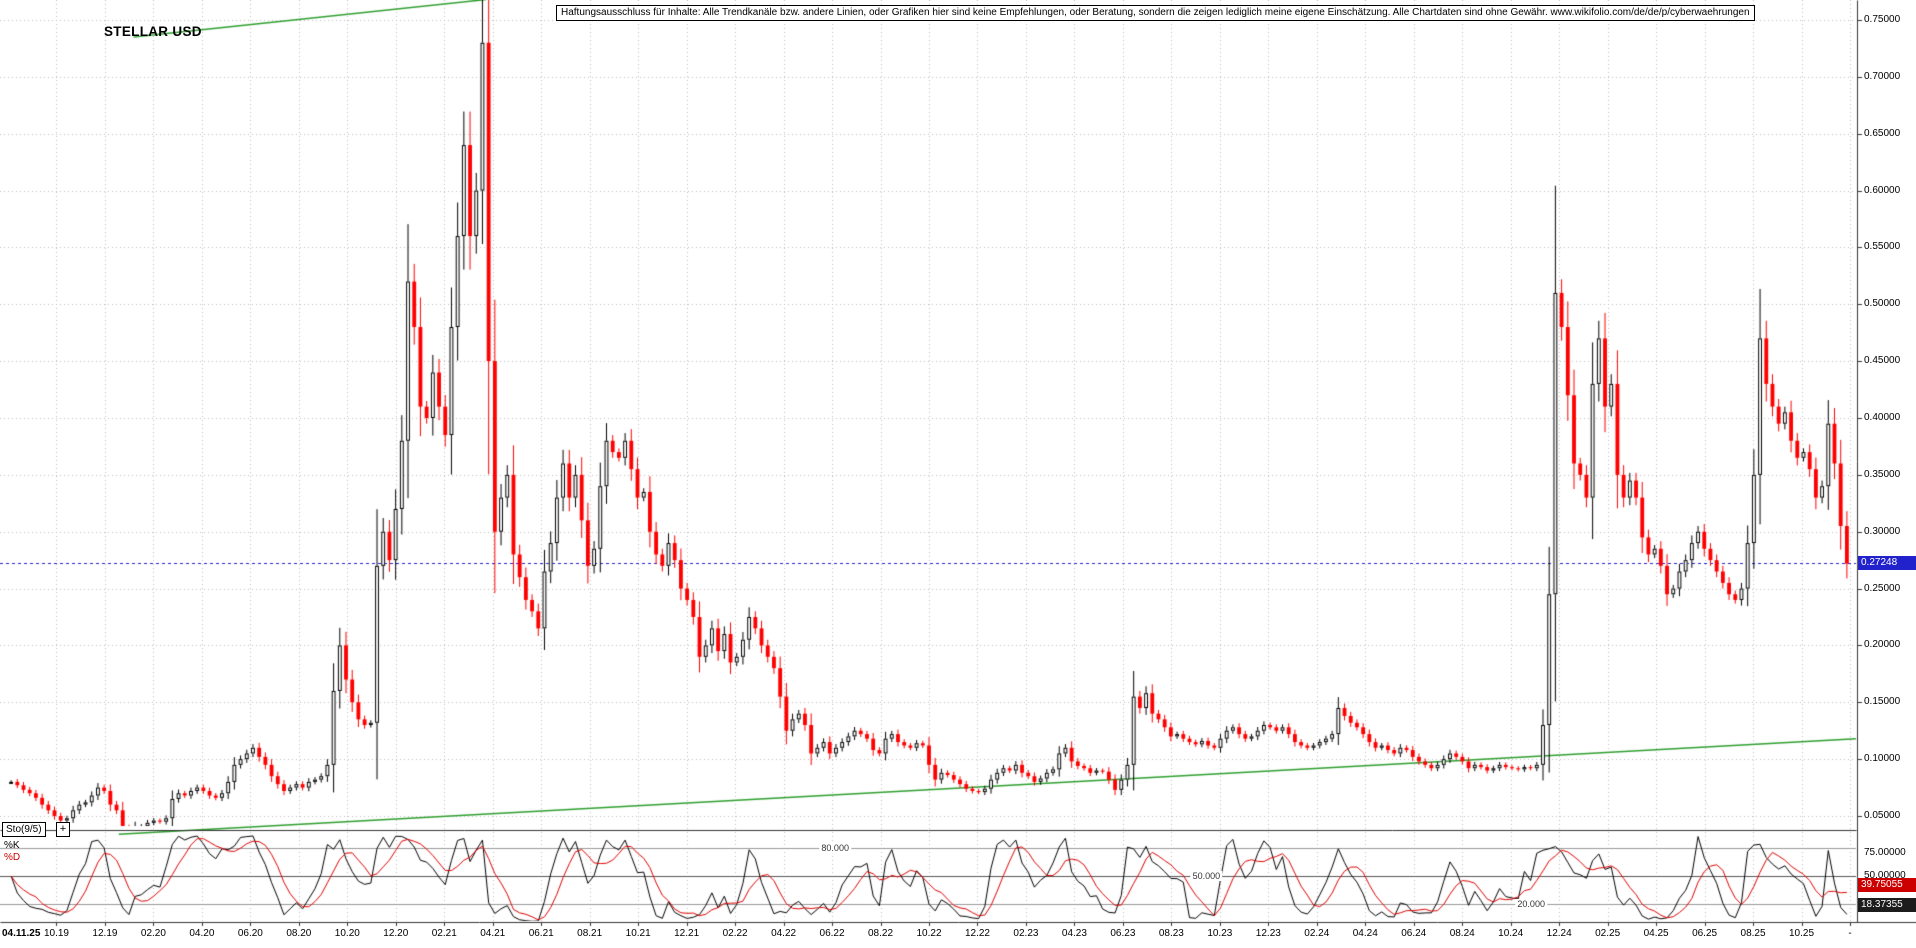  What do you see at coordinates (396, 933) in the screenshot?
I see `time-axis-label: 12.20` at bounding box center [396, 933].